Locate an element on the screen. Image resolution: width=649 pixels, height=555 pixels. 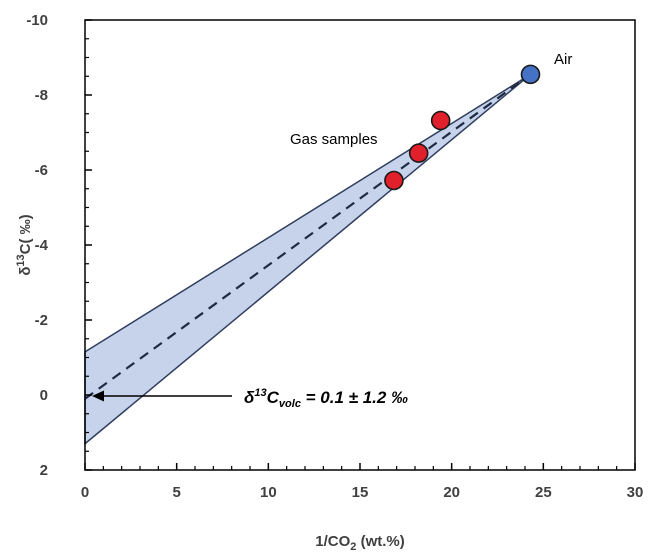
volcanic-formula: δ13Cvolc = 0.1 ± 1.2 ‰ is located at coordinates (326, 398).